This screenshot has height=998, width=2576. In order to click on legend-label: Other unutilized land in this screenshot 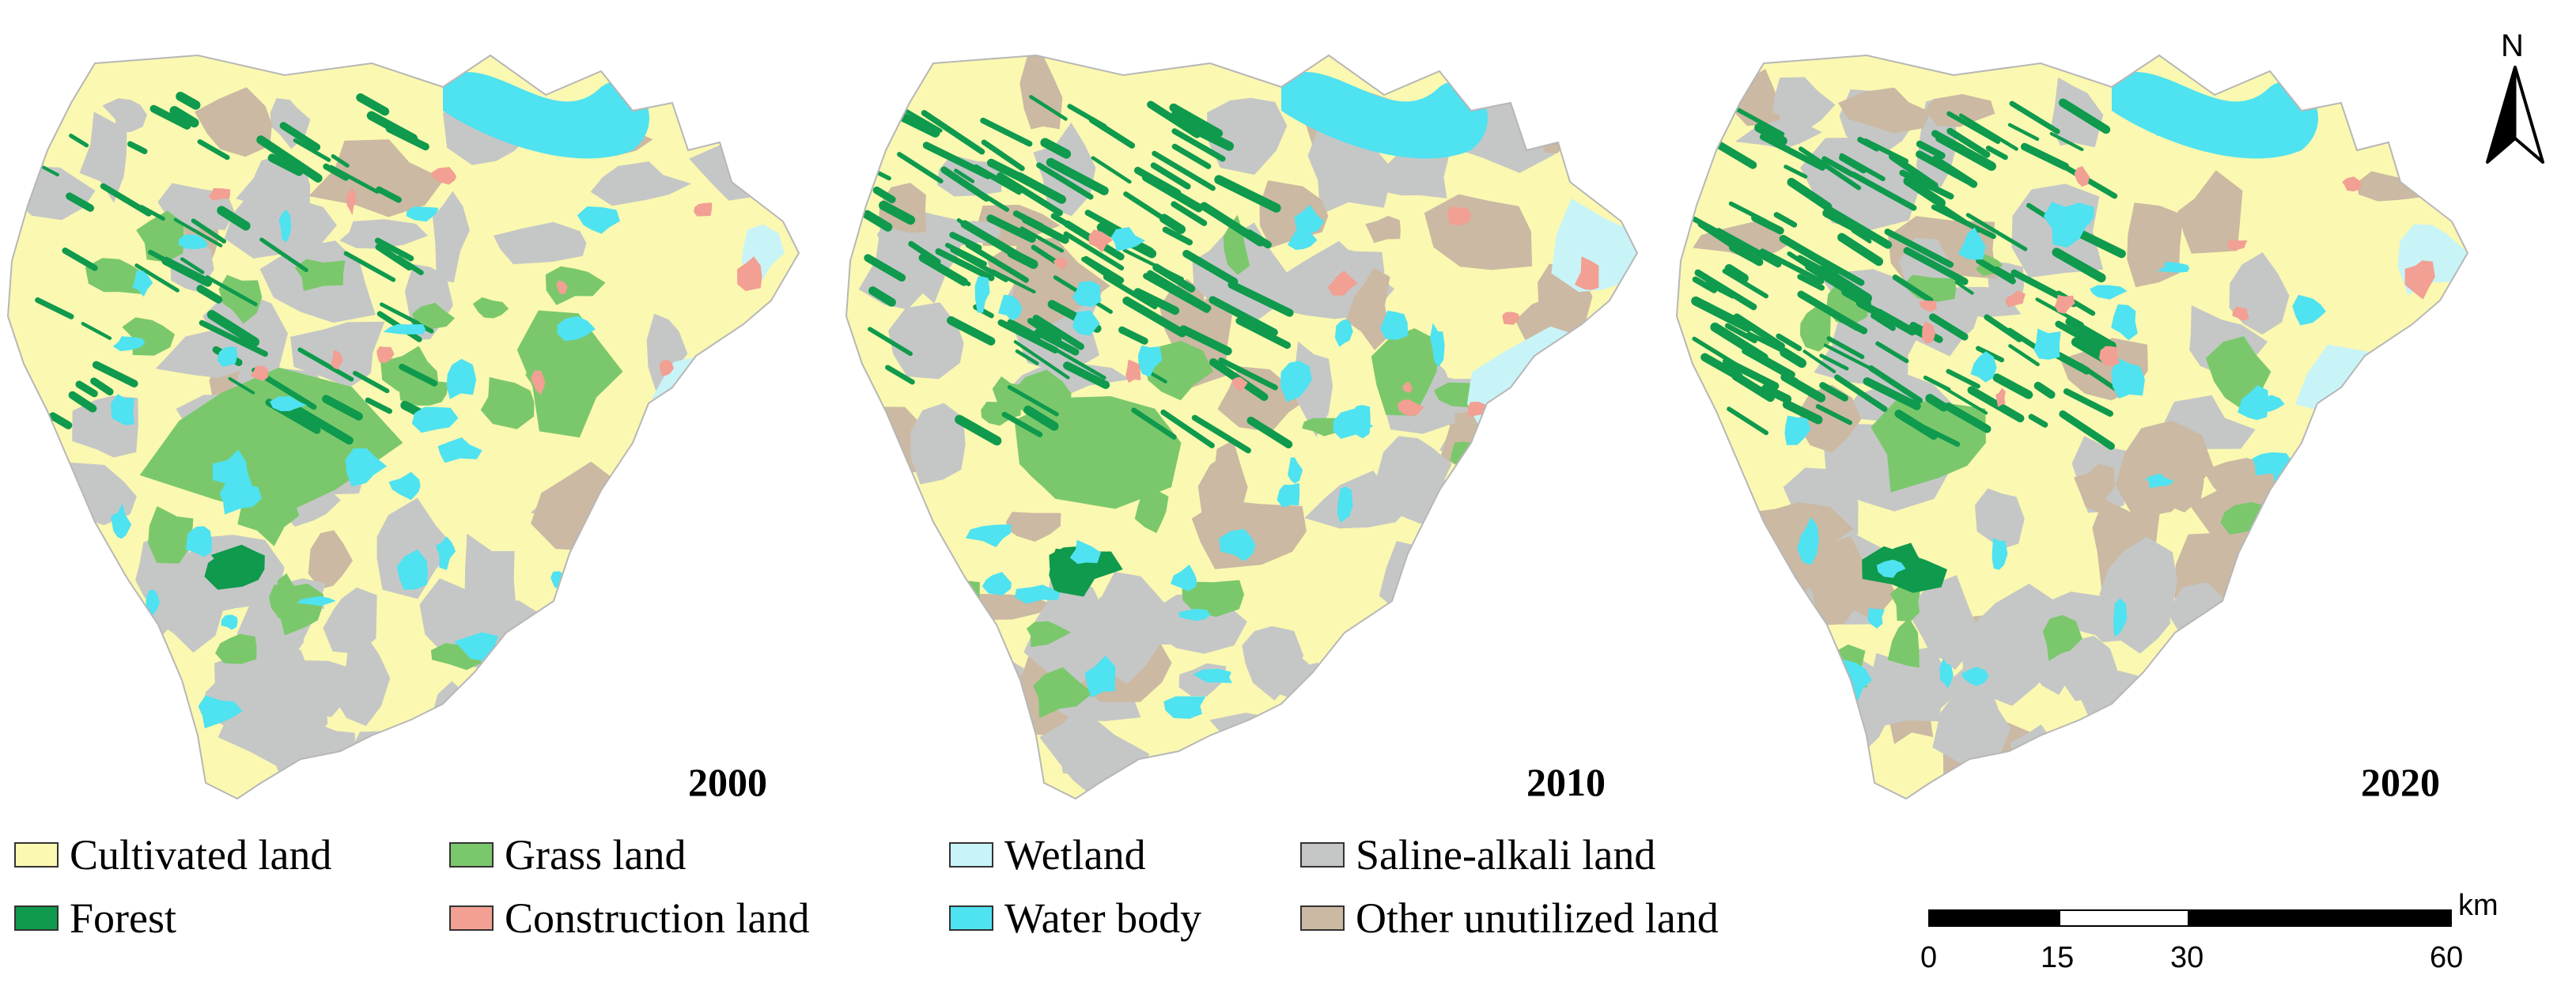, I will do `click(1538, 918)`.